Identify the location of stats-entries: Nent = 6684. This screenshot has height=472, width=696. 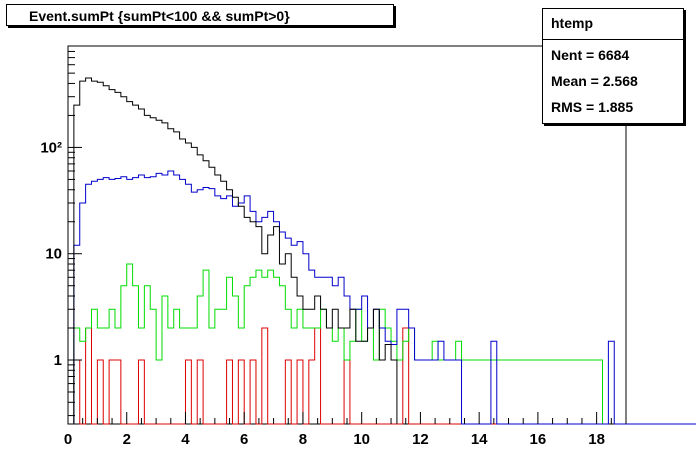
(590, 55).